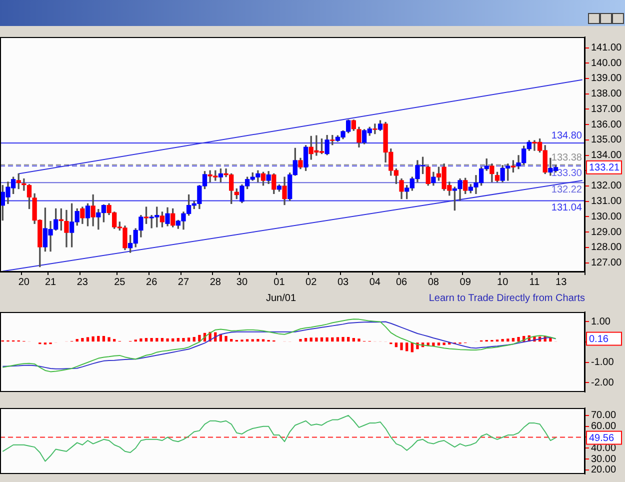  Describe the element at coordinates (566, 190) in the screenshot. I see `ref-line-label: 132.22` at that location.